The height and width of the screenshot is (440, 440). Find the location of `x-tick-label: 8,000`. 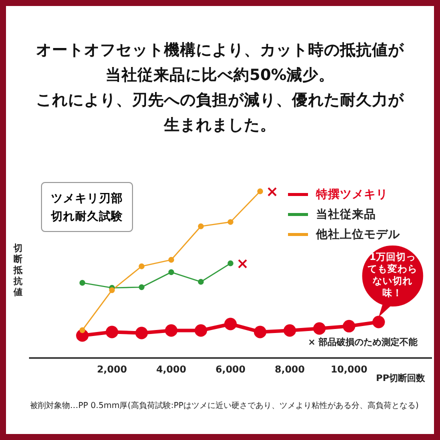

x-tick-label: 8,000 is located at coordinates (290, 370).